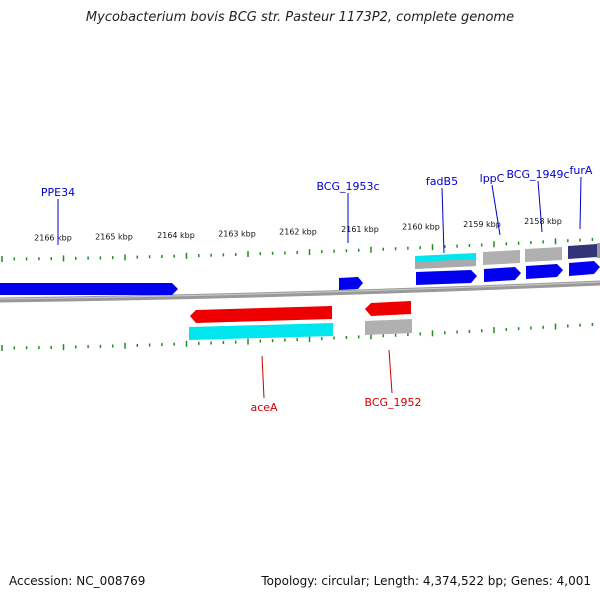  I want to click on gene-label-fadb5: fadB5, so click(442, 181).